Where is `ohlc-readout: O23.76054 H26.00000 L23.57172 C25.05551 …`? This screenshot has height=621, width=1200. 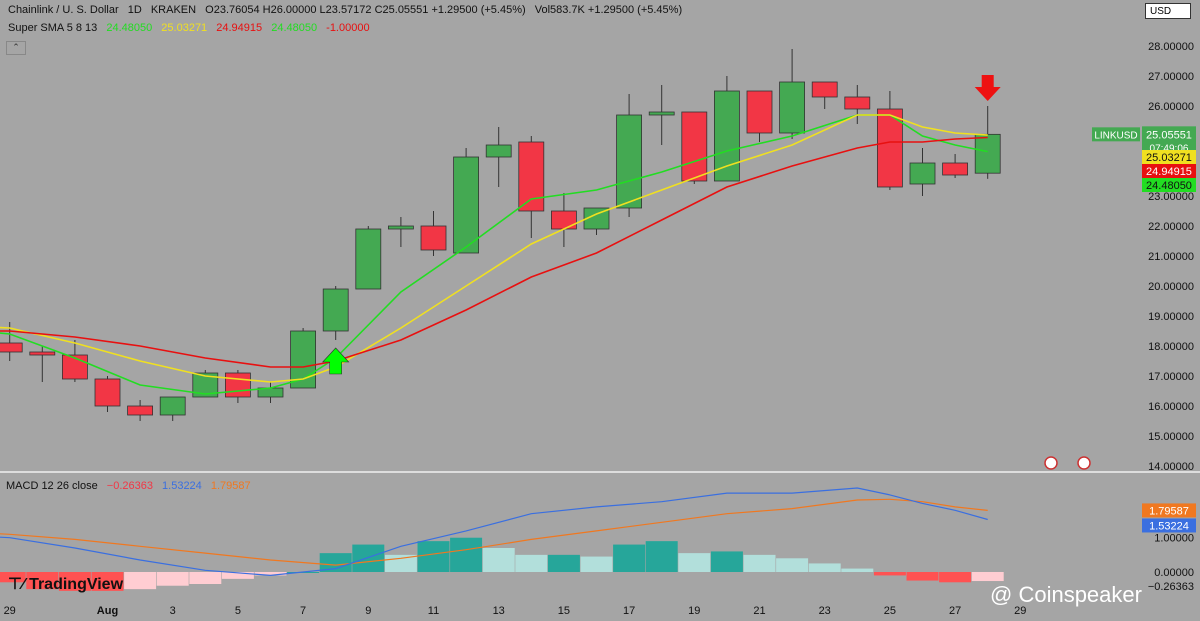
ohlc-readout: O23.76054 H26.00000 L23.57172 C25.05551 … is located at coordinates (365, 10).